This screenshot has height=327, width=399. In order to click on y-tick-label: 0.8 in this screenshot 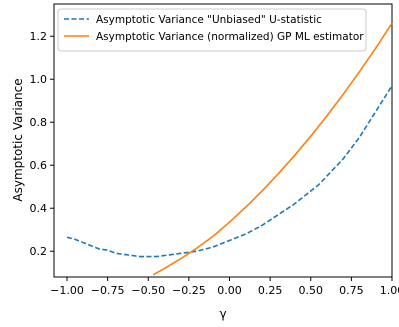, I will do `click(39, 122)`.